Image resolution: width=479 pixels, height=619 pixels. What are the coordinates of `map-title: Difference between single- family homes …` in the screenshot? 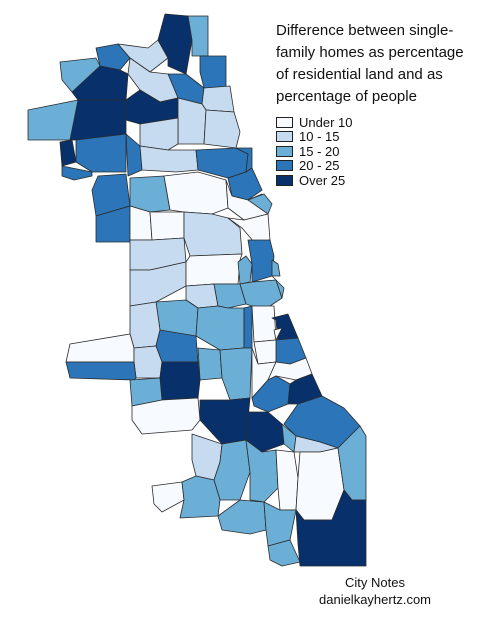 It's located at (373, 64).